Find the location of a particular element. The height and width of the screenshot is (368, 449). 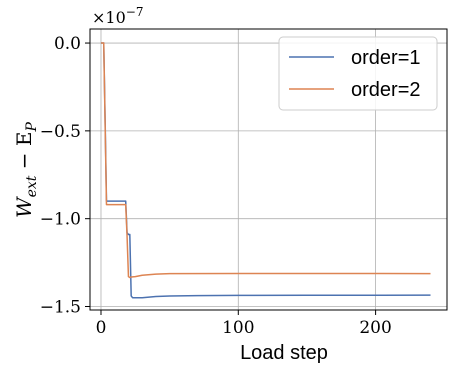

legend-box is located at coordinates (358, 73).